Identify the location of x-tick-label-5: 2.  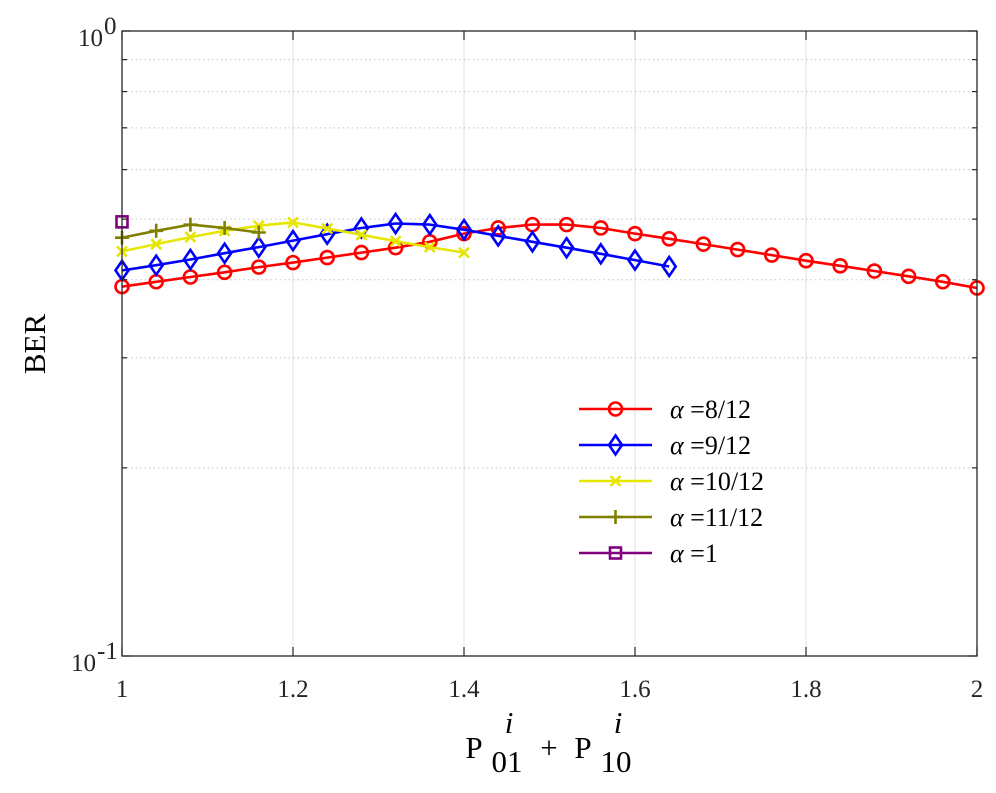
(977, 689).